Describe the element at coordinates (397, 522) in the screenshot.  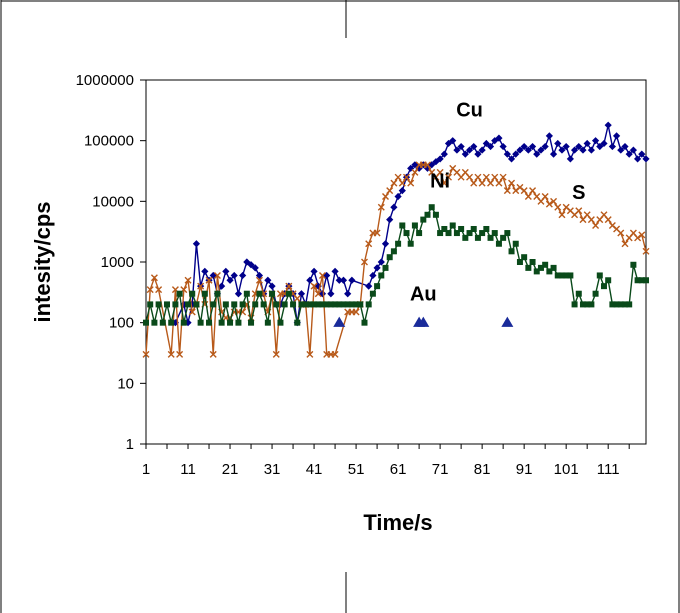
I see `x-axis-label: Time/s` at that location.